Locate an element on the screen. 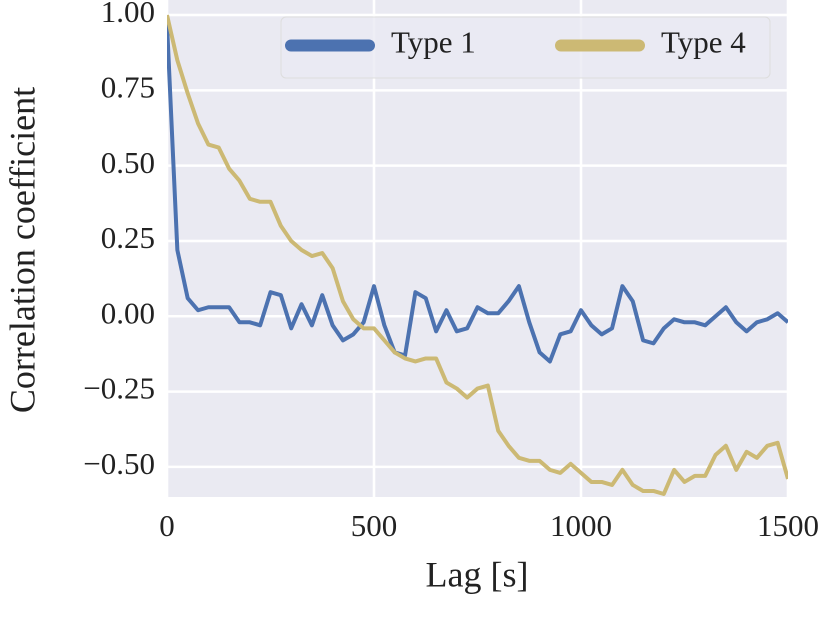  x-tick-label: 1000 is located at coordinates (581, 525).